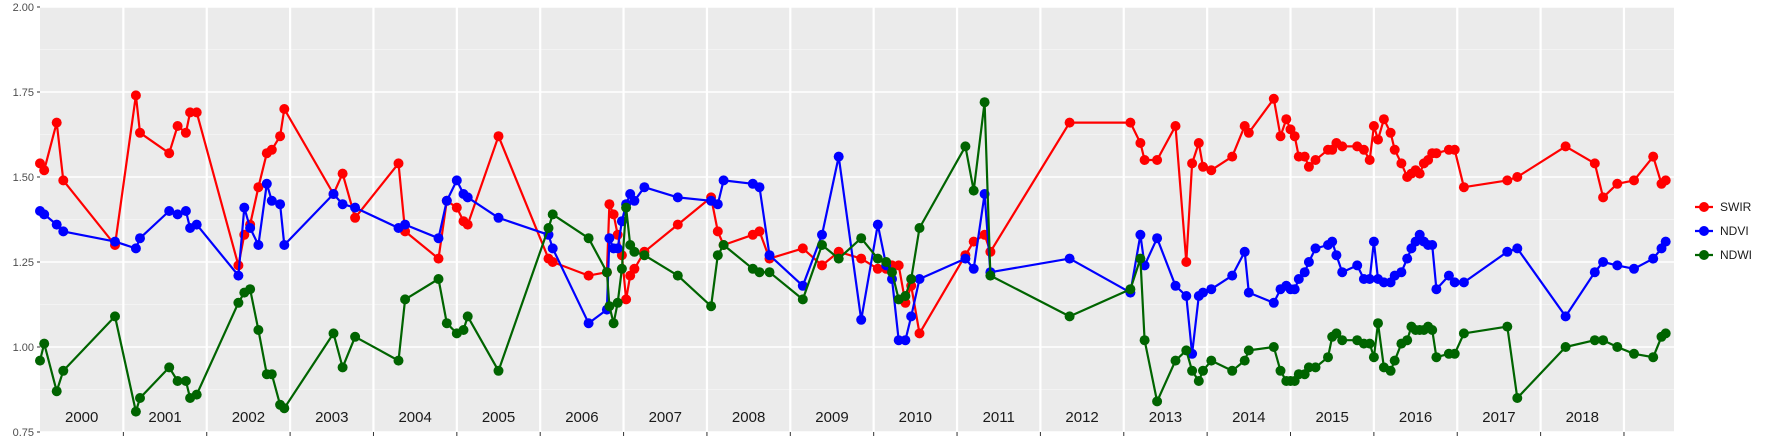  What do you see at coordinates (23, 348) in the screenshot?
I see `y-tick-label: 1.00` at bounding box center [23, 348].